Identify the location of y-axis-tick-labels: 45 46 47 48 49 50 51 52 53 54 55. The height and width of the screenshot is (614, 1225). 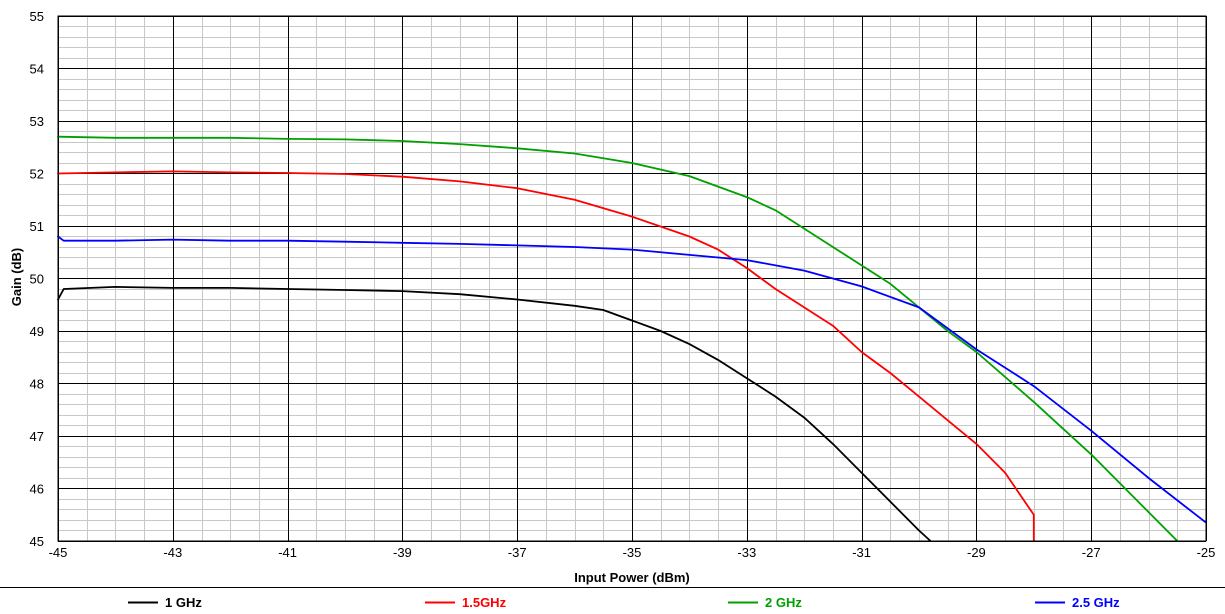
(37, 279).